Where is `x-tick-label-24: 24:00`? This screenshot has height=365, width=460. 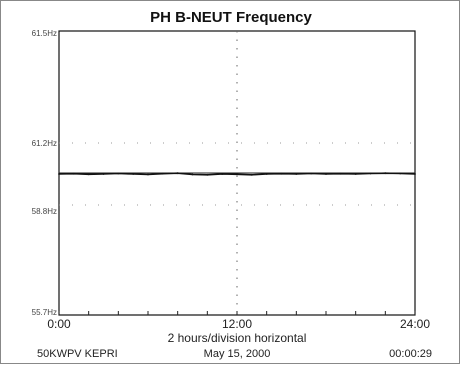 x-tick-label-24: 24:00 is located at coordinates (415, 324).